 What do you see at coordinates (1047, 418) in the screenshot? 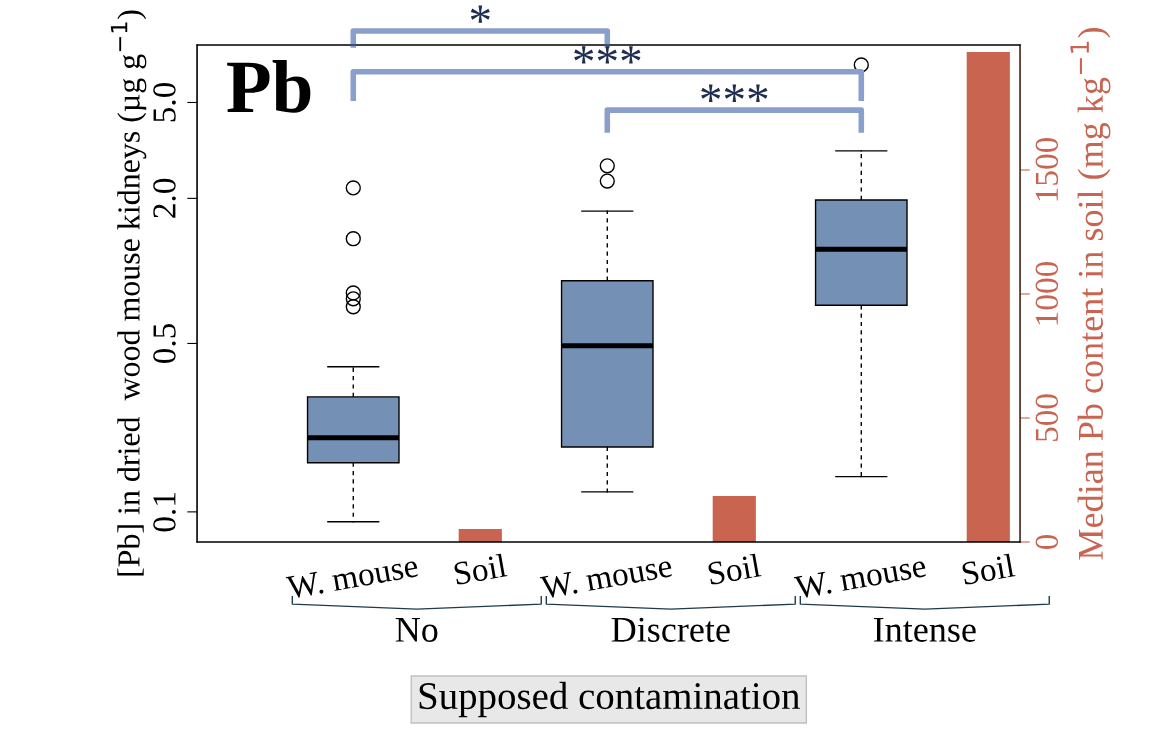
I see `y2-tick-label: 500` at bounding box center [1047, 418].